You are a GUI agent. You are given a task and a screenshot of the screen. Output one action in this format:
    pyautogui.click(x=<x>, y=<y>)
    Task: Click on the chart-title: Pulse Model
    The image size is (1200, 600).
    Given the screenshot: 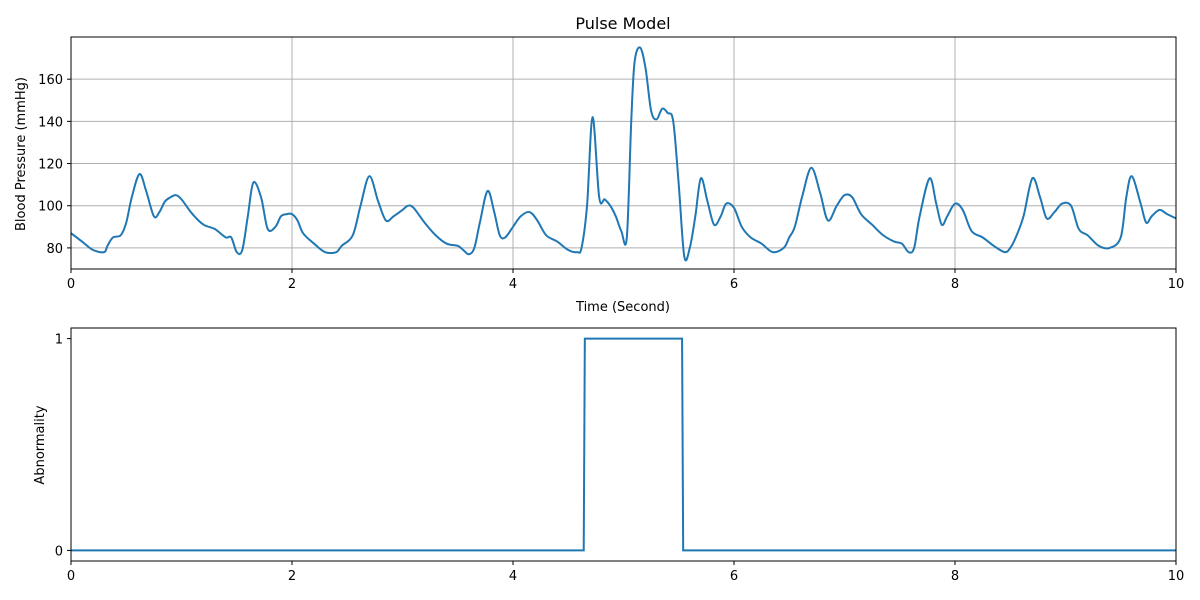 What is the action you would take?
    pyautogui.click(x=622, y=23)
    